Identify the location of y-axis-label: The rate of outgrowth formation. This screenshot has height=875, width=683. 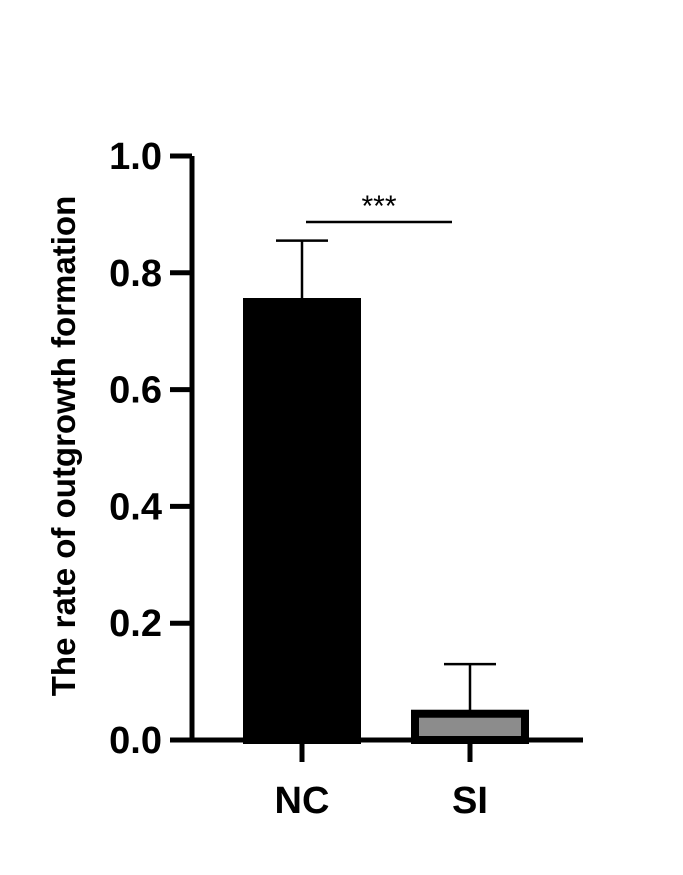
(63, 446).